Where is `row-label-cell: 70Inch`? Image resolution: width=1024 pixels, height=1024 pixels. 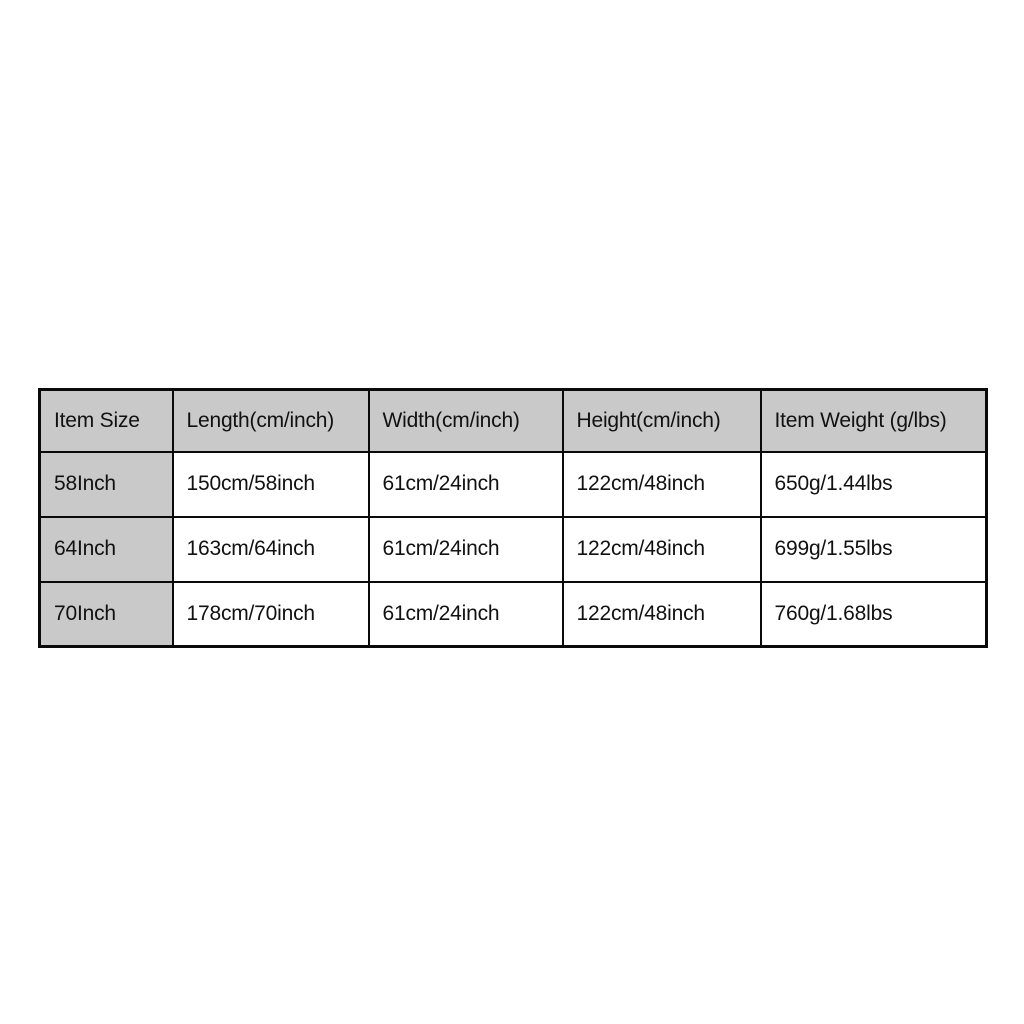
row-label-cell: 70Inch is located at coordinates (106, 614).